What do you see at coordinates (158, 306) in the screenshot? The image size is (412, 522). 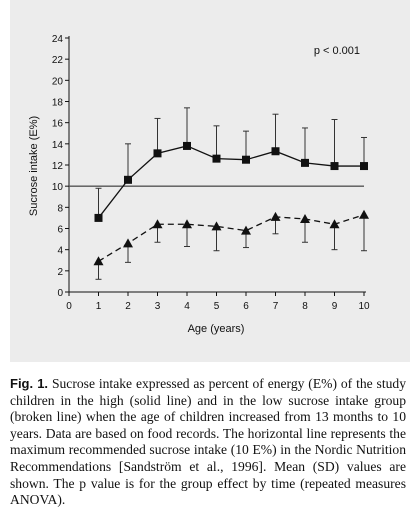 I see `x-tick-label: 3` at bounding box center [158, 306].